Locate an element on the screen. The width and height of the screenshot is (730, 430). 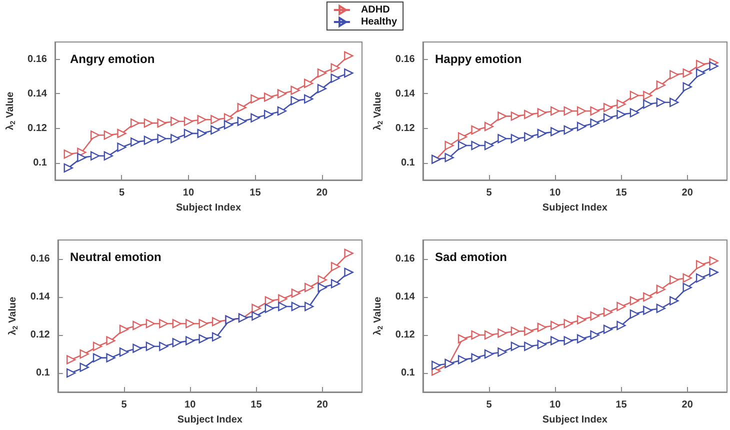
x-tick-label: 15 is located at coordinates (622, 405).